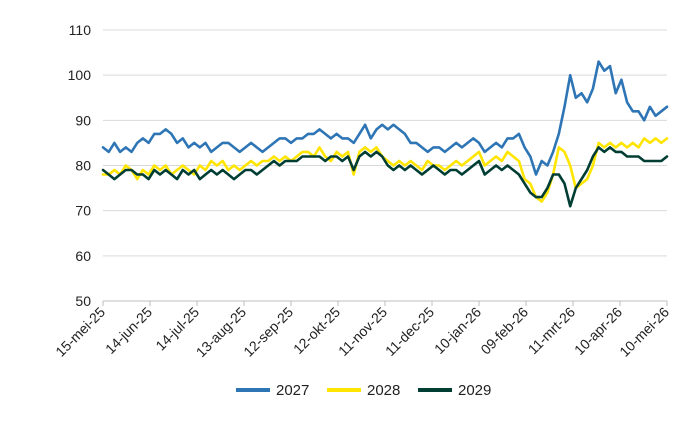  I want to click on y-tick-label: 80, so click(83, 166).